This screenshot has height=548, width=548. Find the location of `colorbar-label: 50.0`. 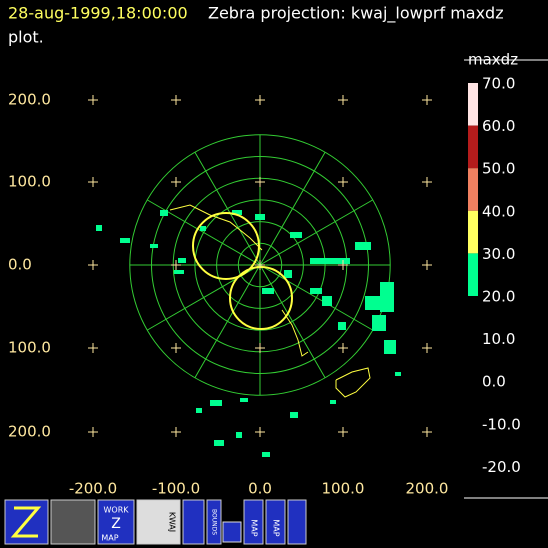

colorbar-label: 50.0 is located at coordinates (498, 169).